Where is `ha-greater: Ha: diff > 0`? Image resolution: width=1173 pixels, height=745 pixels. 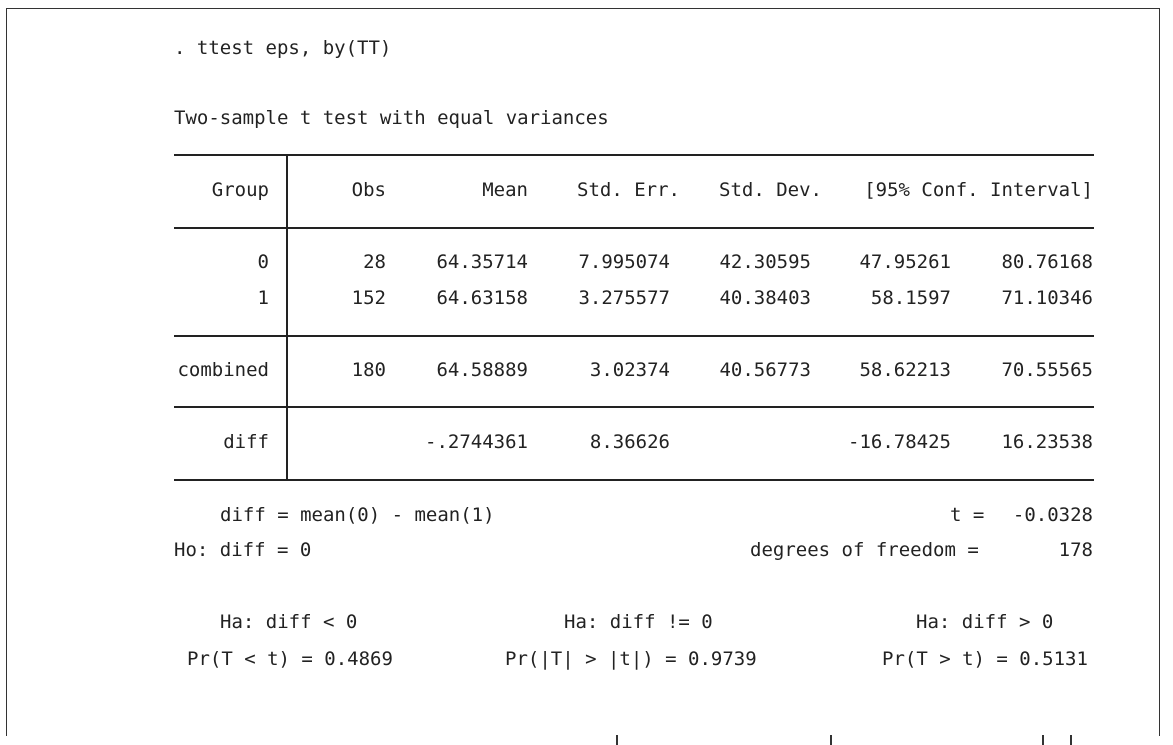
ha-greater: Ha: diff > 0 is located at coordinates (985, 622).